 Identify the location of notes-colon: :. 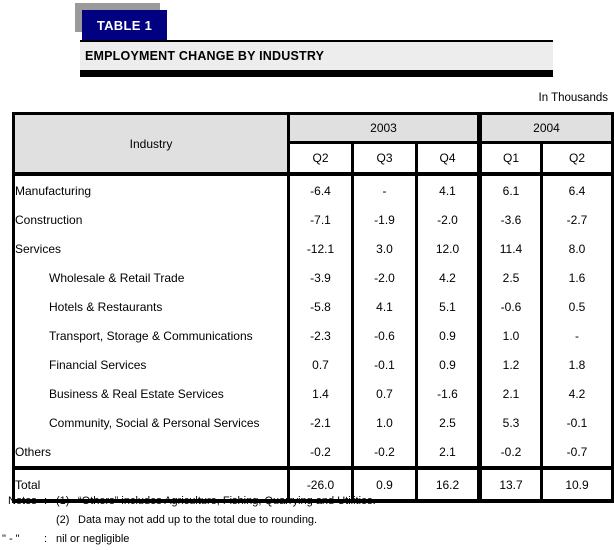
(46, 501).